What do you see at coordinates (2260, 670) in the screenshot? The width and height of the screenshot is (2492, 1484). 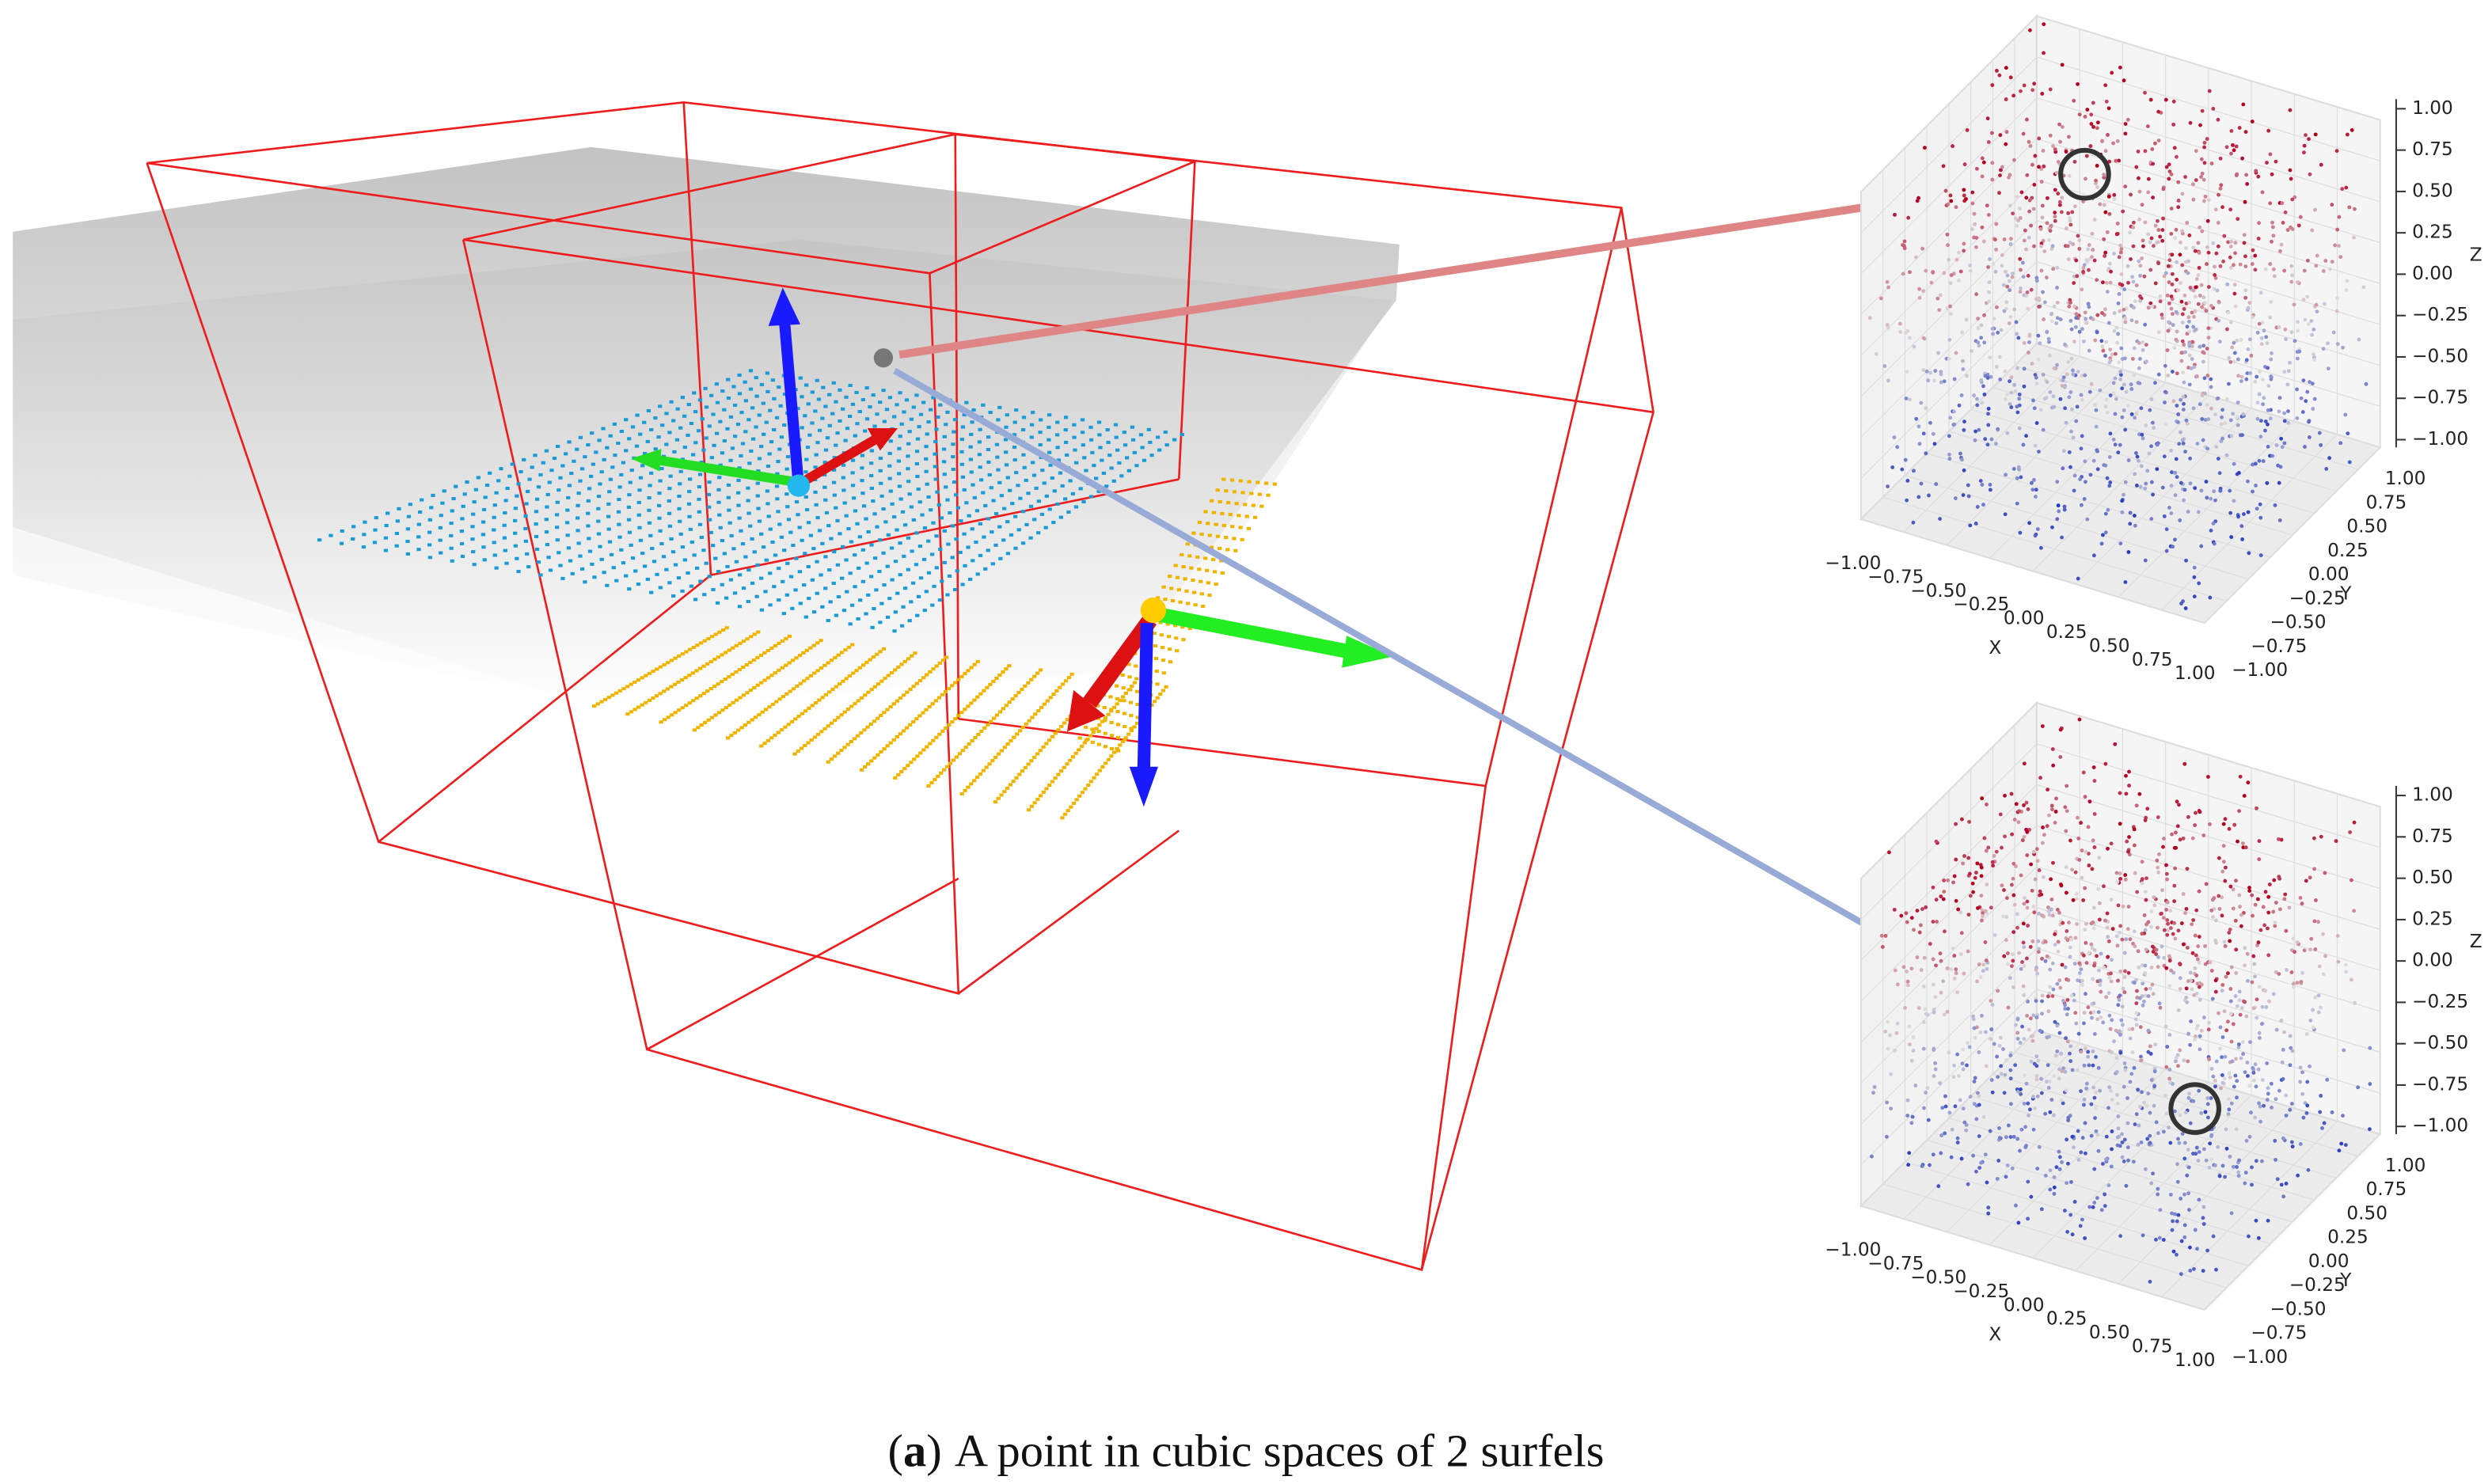 I see `y-tick-label: −1.00` at bounding box center [2260, 670].